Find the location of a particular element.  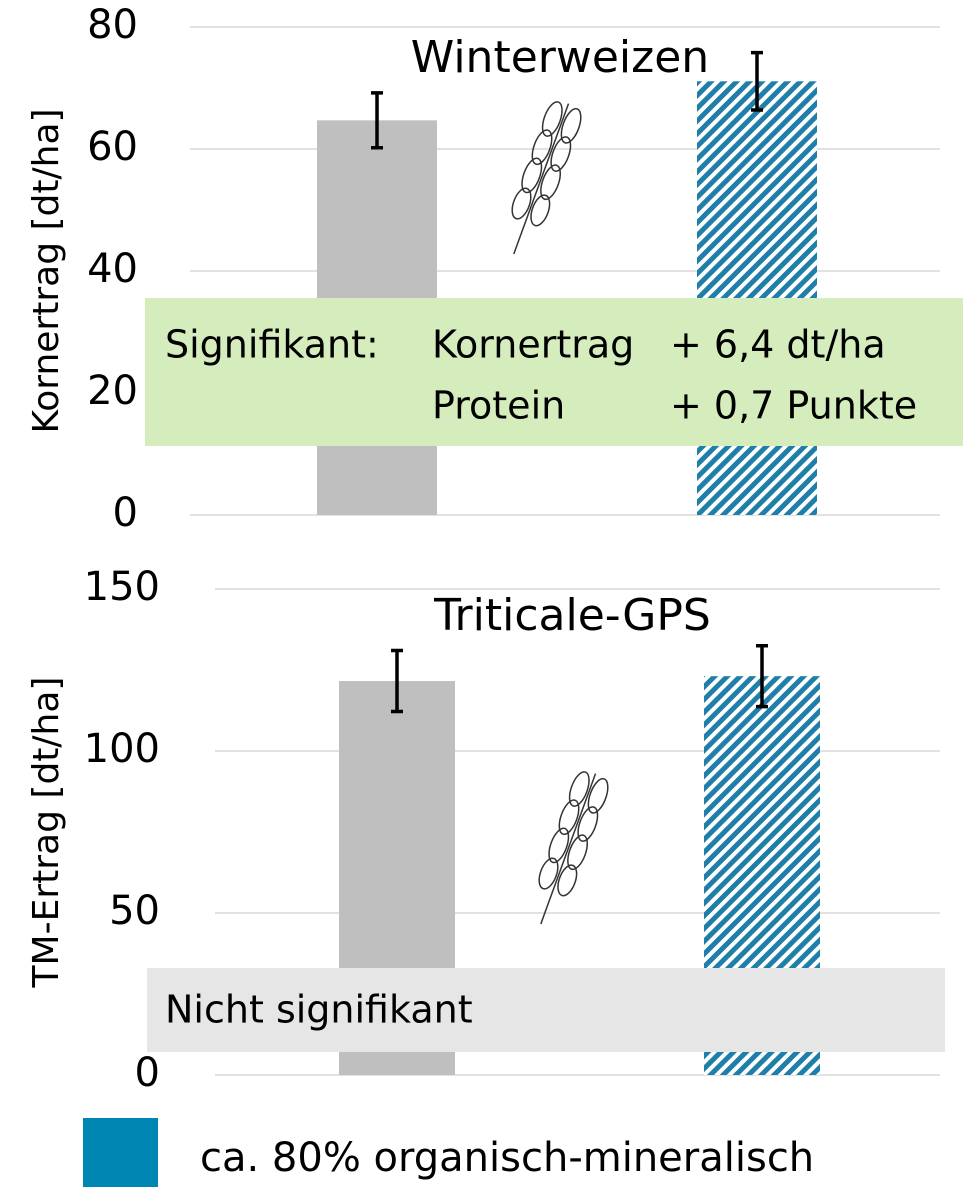

y-tick-label: 60 is located at coordinates (112, 147).